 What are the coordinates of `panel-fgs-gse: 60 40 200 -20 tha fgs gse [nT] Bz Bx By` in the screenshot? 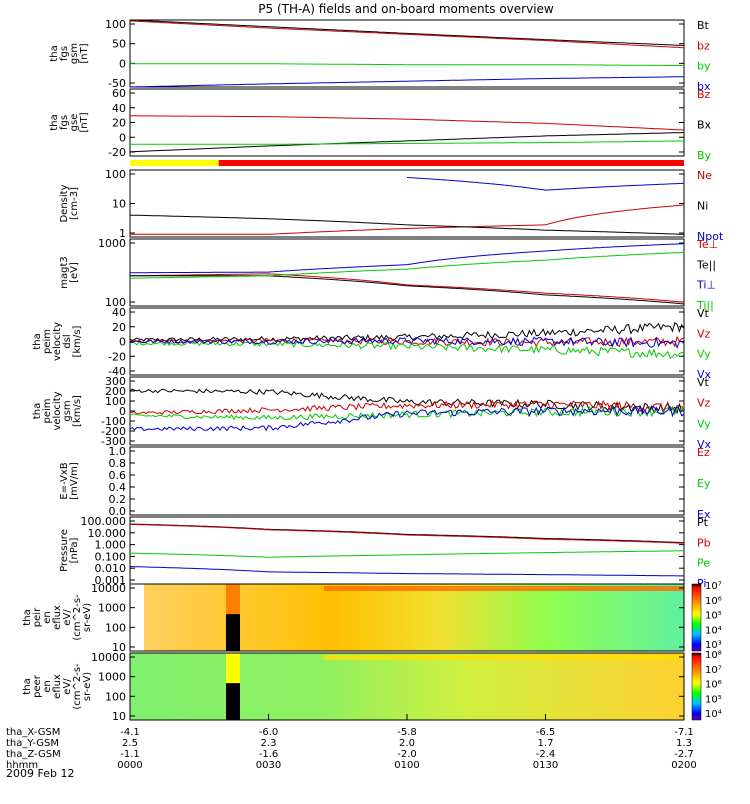 It's located at (380, 124).